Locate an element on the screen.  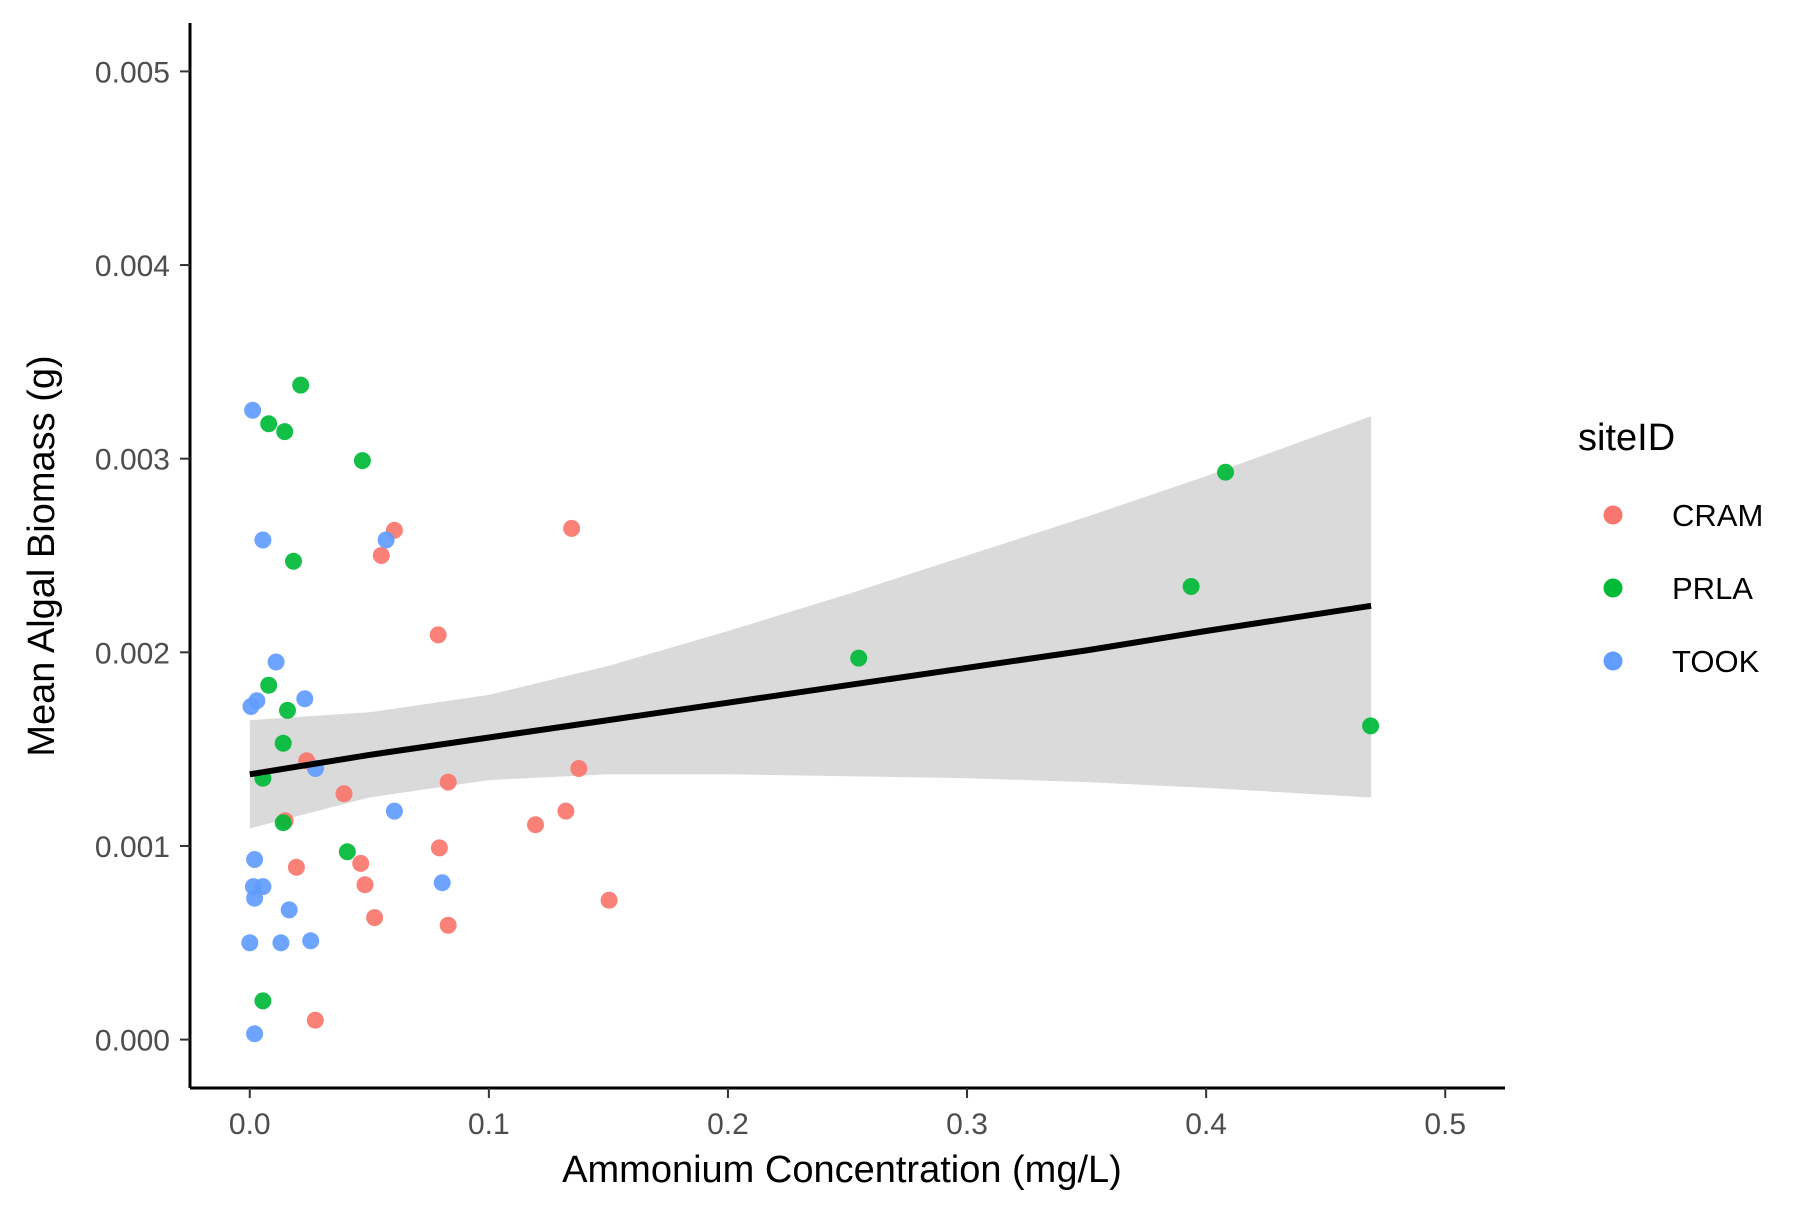
x-tick-label: 0.5 is located at coordinates (1445, 1124).